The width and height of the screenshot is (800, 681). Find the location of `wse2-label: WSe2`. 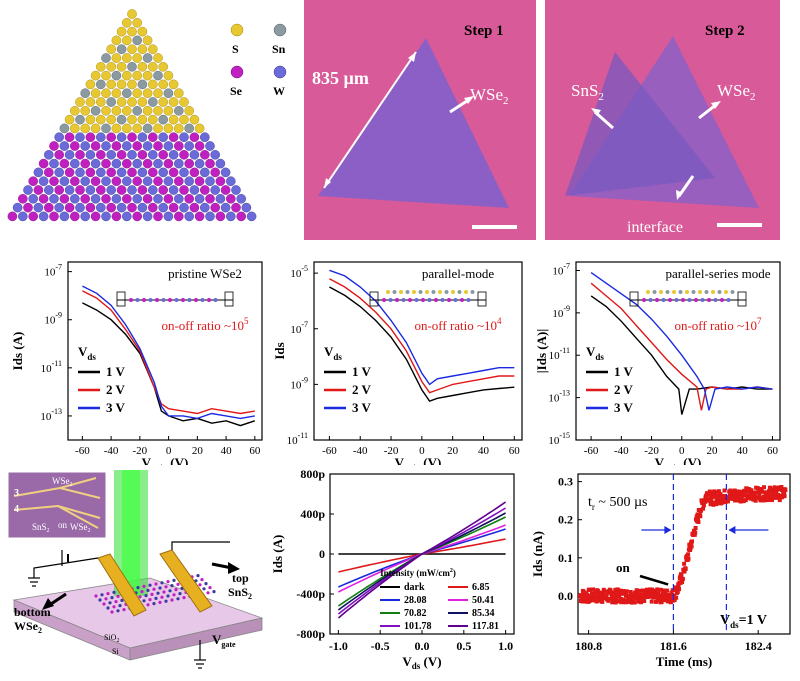

wse2-label: WSe2 is located at coordinates (736, 92).